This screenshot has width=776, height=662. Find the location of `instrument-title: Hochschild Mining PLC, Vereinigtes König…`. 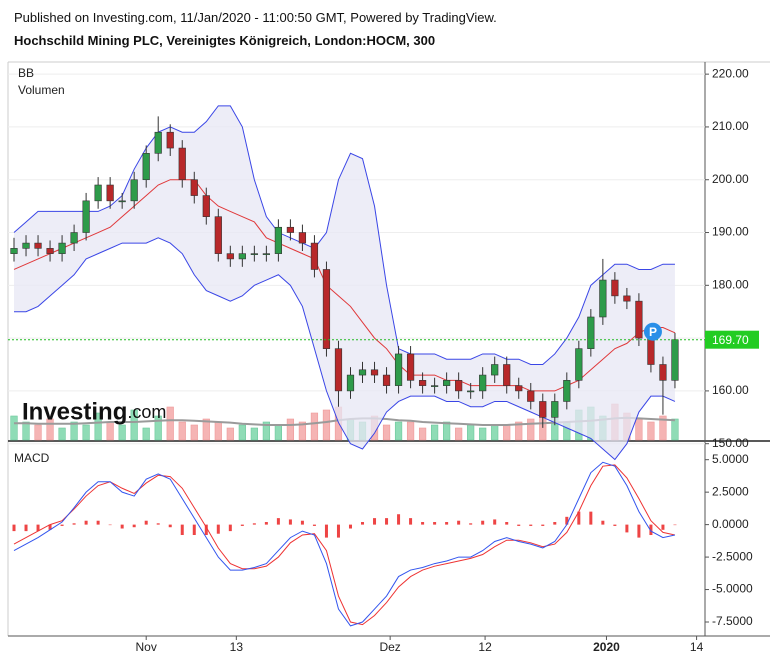

instrument-title: Hochschild Mining PLC, Vereinigtes König… is located at coordinates (225, 40).